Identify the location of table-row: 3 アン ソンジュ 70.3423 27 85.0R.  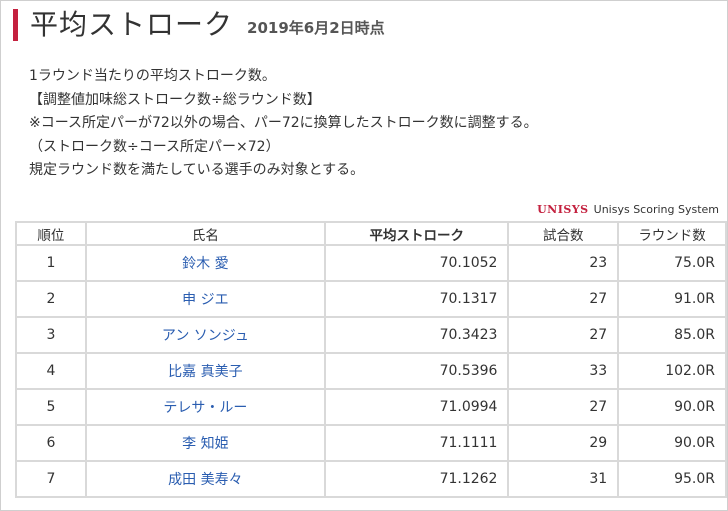
(371, 335).